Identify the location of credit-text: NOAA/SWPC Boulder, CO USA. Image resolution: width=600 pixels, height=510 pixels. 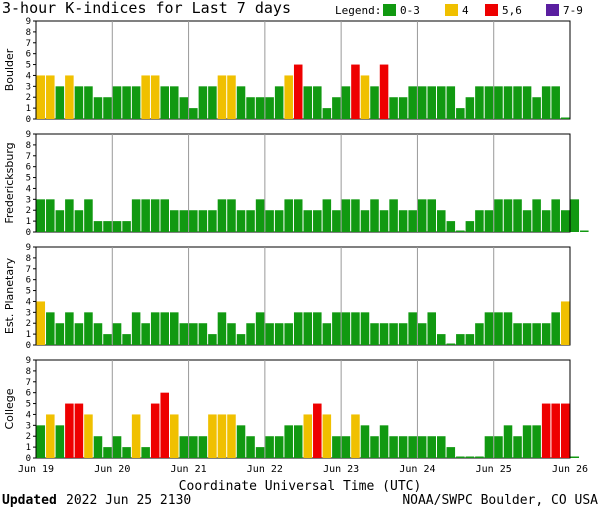
(500, 500).